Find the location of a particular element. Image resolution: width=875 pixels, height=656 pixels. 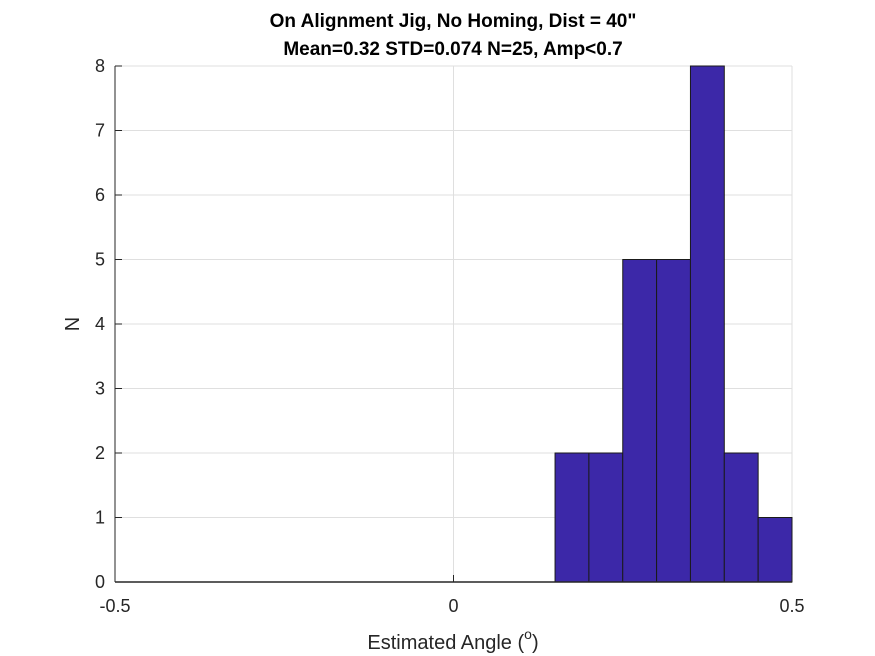

y-tick-labels: 0 1 2 3 4 5 6 7 8 is located at coordinates (100, 324).